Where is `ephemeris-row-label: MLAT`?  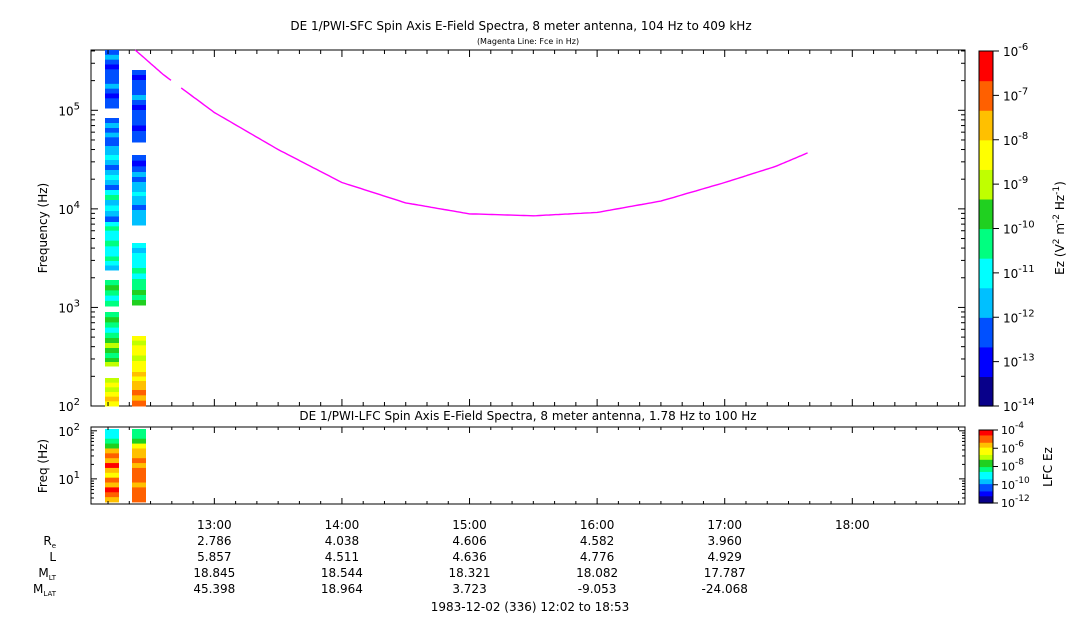
ephemeris-row-label: MLAT is located at coordinates (45, 590).